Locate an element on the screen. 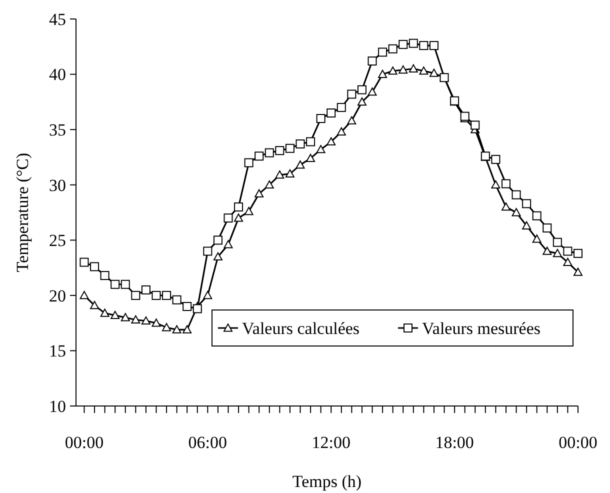 The height and width of the screenshot is (493, 610). x-axis-title: Temps (h) is located at coordinates (327, 481).